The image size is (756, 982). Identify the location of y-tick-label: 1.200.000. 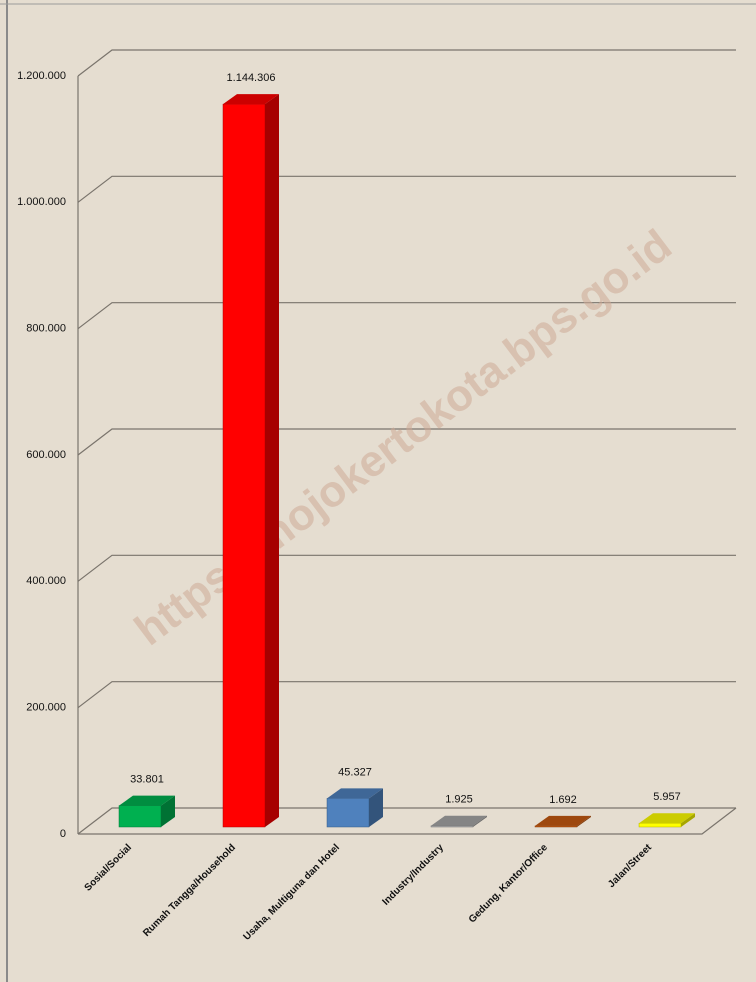
(41, 76).